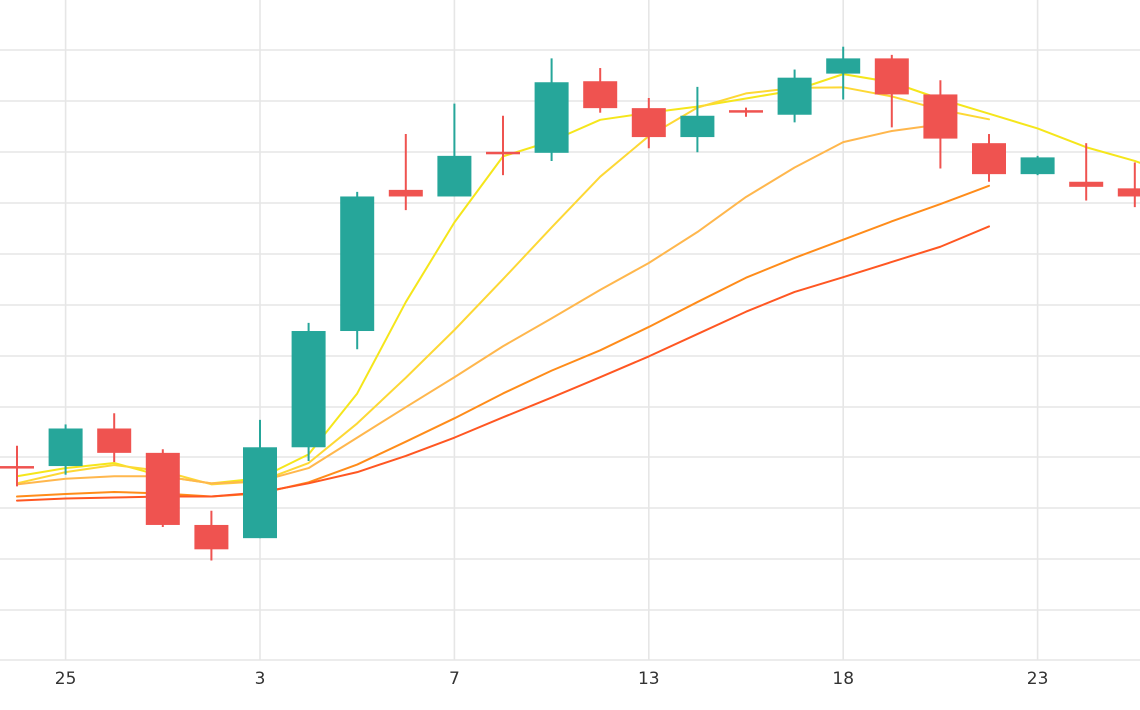 This screenshot has height=710, width=1140. I want to click on x-tick-label: 23, so click(1038, 679).